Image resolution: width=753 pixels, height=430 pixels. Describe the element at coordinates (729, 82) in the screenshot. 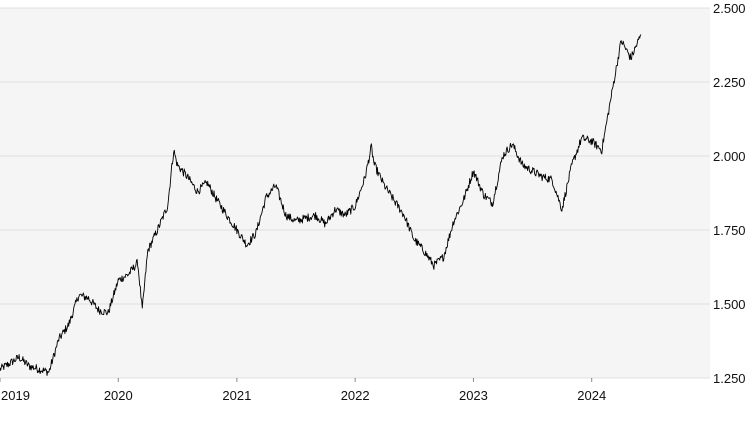

I see `y-tick-label: 2.250` at that location.